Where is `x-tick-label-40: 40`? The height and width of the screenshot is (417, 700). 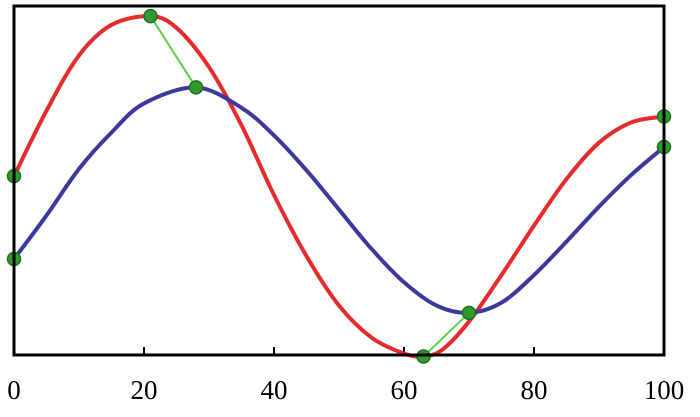
x-tick-label-40: 40 is located at coordinates (274, 390).